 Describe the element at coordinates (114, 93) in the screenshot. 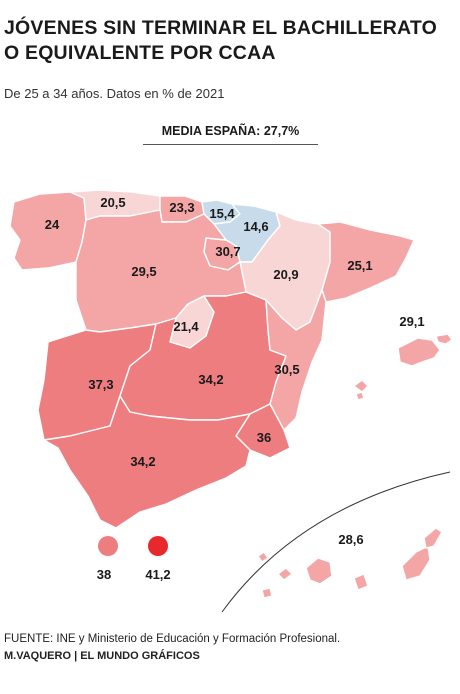

I see `chart-subtitle: De 25 a 34 años. Datos en % de 2021` at that location.